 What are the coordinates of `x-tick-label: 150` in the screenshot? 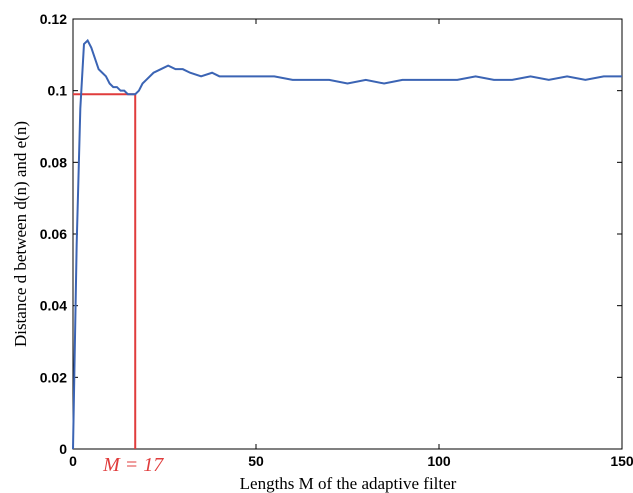 It's located at (621, 461).